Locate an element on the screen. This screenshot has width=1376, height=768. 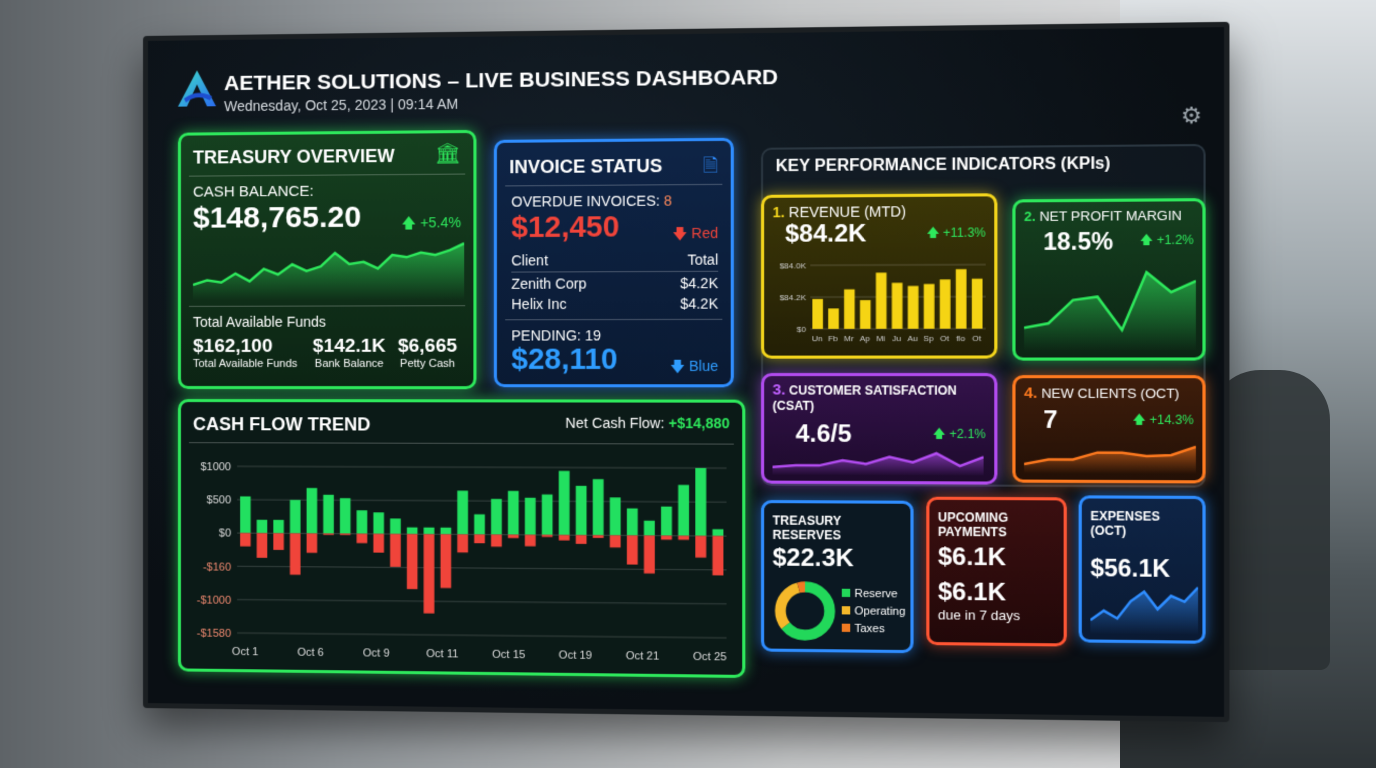
x-tick-label: Oct 25 is located at coordinates (710, 657).